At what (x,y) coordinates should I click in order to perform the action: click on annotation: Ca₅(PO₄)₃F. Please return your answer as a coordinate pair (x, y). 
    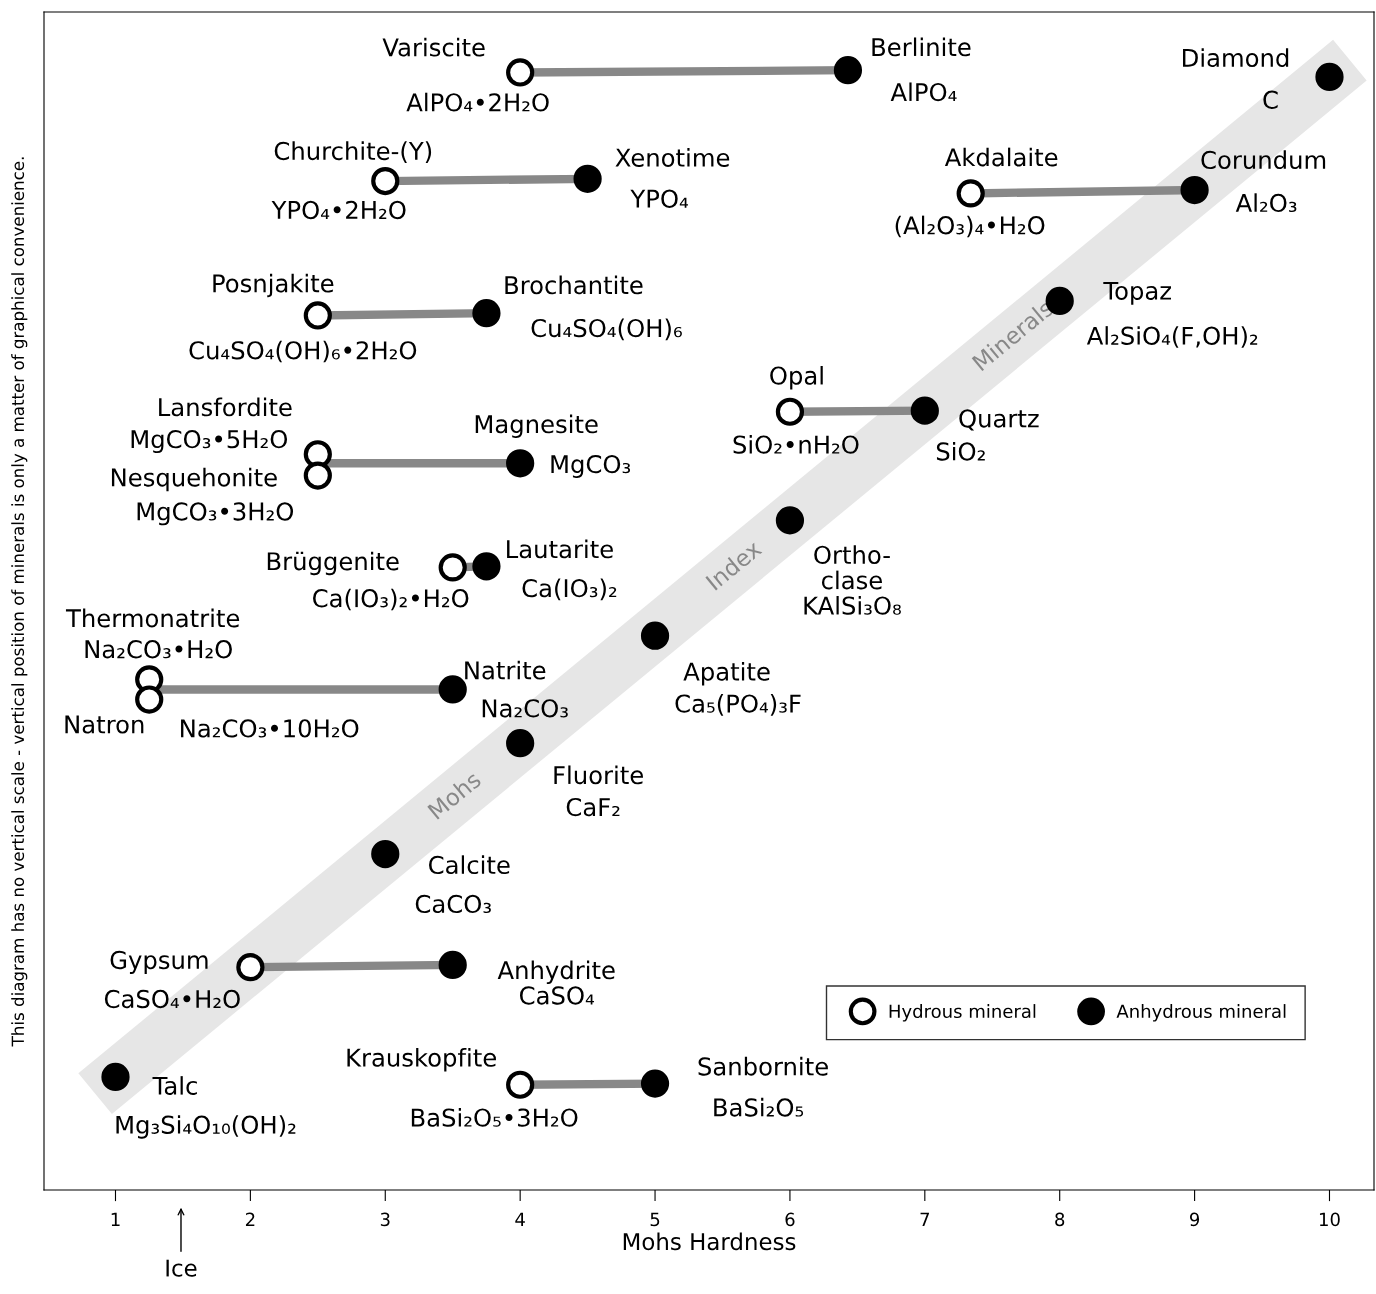
    Looking at the image, I should click on (738, 704).